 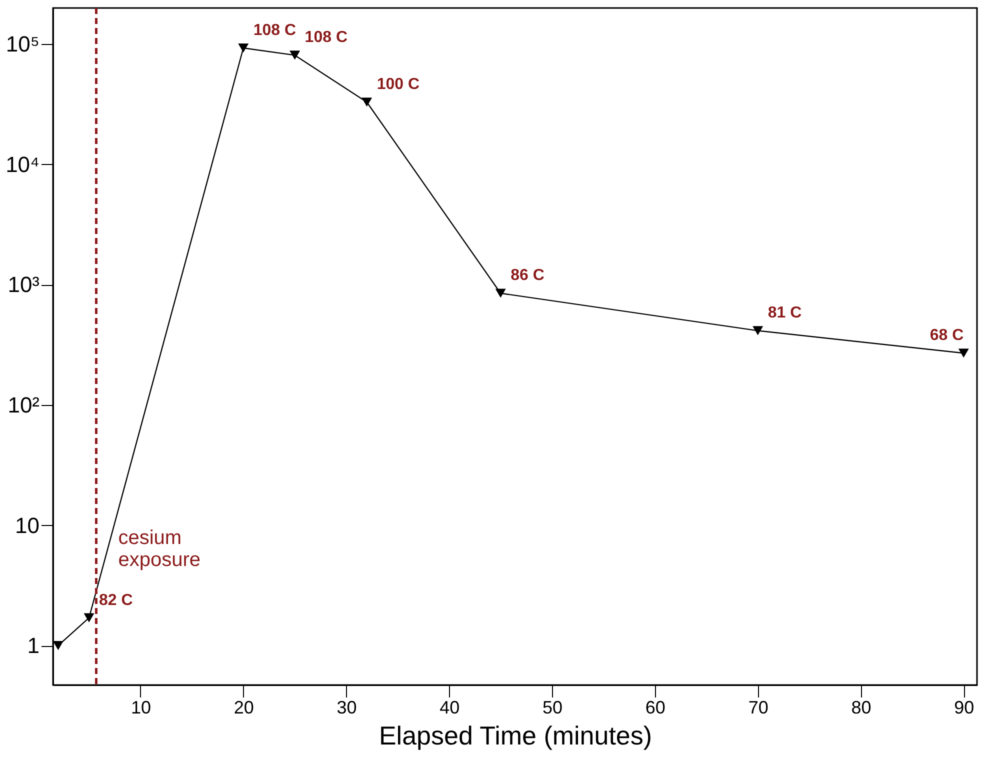 What do you see at coordinates (23, 44) in the screenshot?
I see `y-tick-label: 10⁵` at bounding box center [23, 44].